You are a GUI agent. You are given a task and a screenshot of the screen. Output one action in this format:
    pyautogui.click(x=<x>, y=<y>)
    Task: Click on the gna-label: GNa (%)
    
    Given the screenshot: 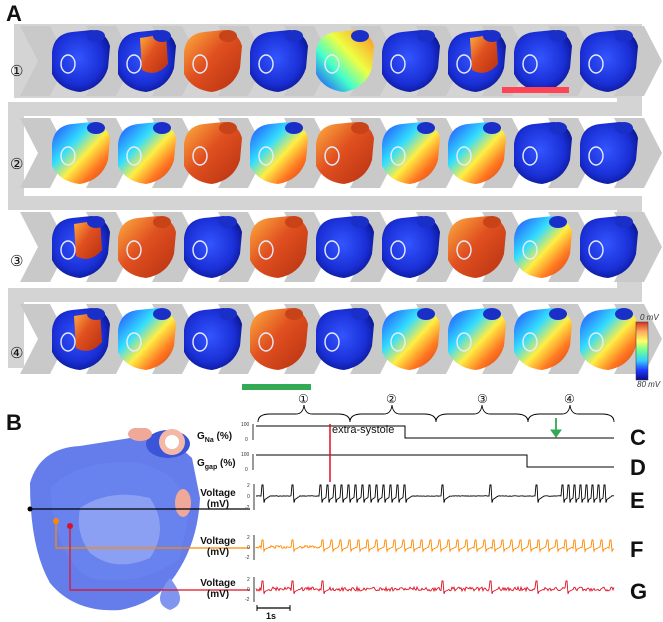 What is the action you would take?
    pyautogui.click(x=215, y=437)
    